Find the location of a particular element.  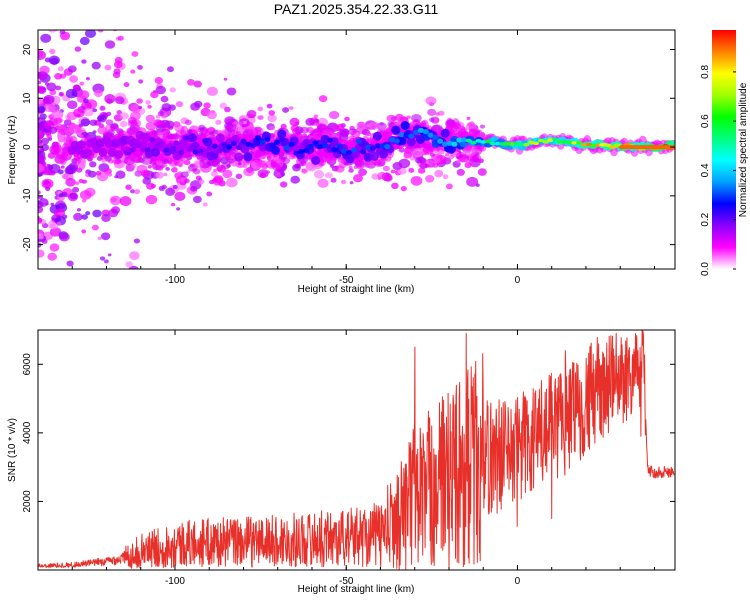

colorbar-tick-label: 0.8 is located at coordinates (705, 72).